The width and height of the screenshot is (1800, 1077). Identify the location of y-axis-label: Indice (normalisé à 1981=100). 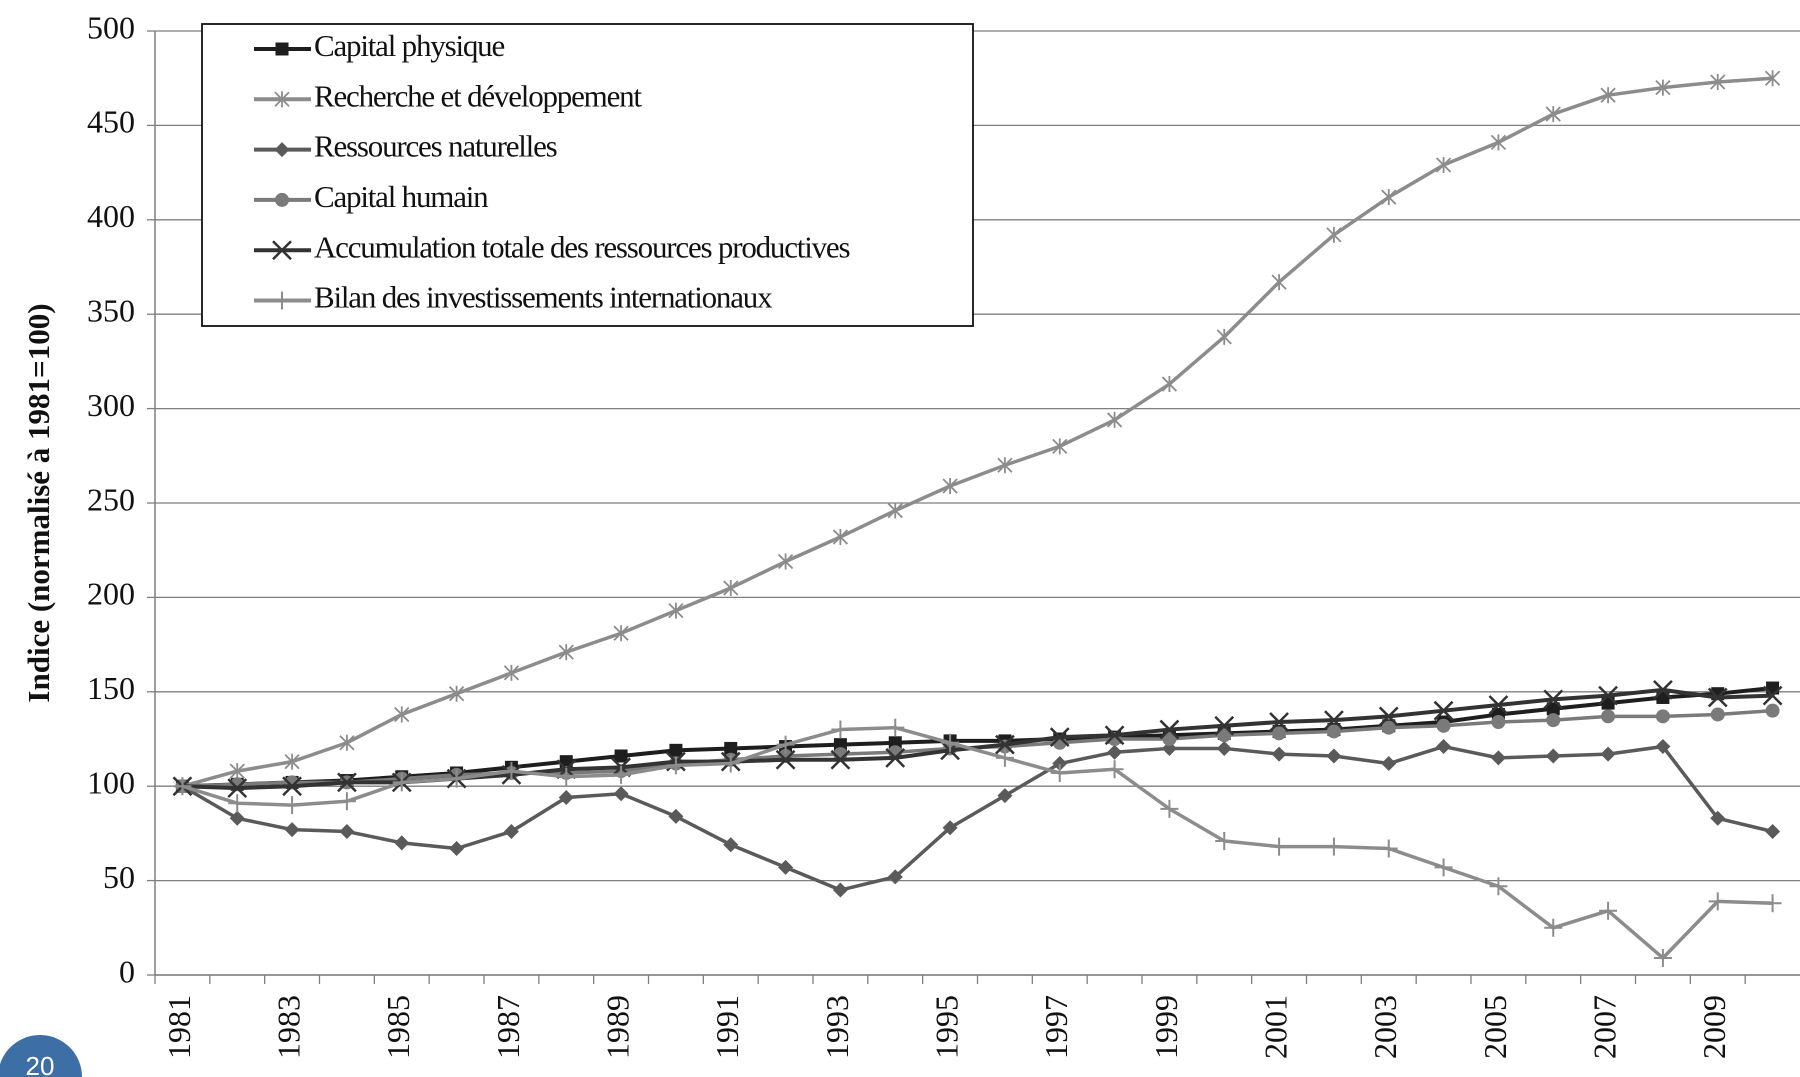
(38, 502).